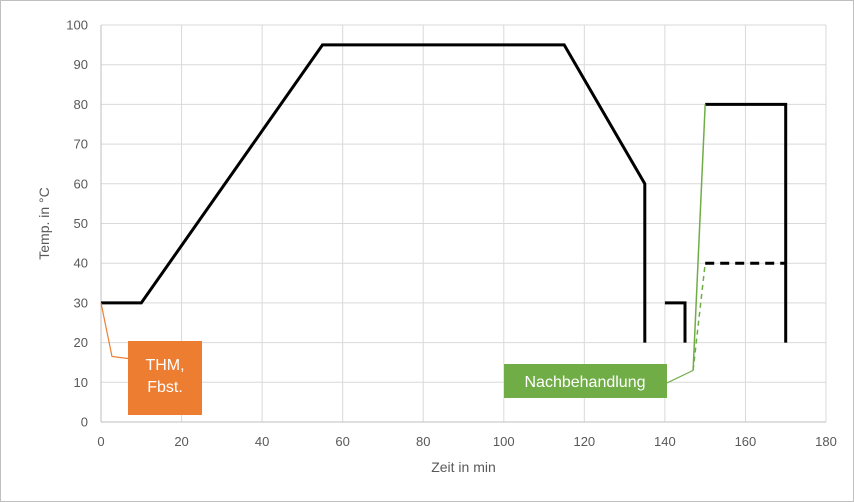 This screenshot has width=854, height=502. Describe the element at coordinates (165, 387) in the screenshot. I see `annotation-label-1: Fbst.` at that location.